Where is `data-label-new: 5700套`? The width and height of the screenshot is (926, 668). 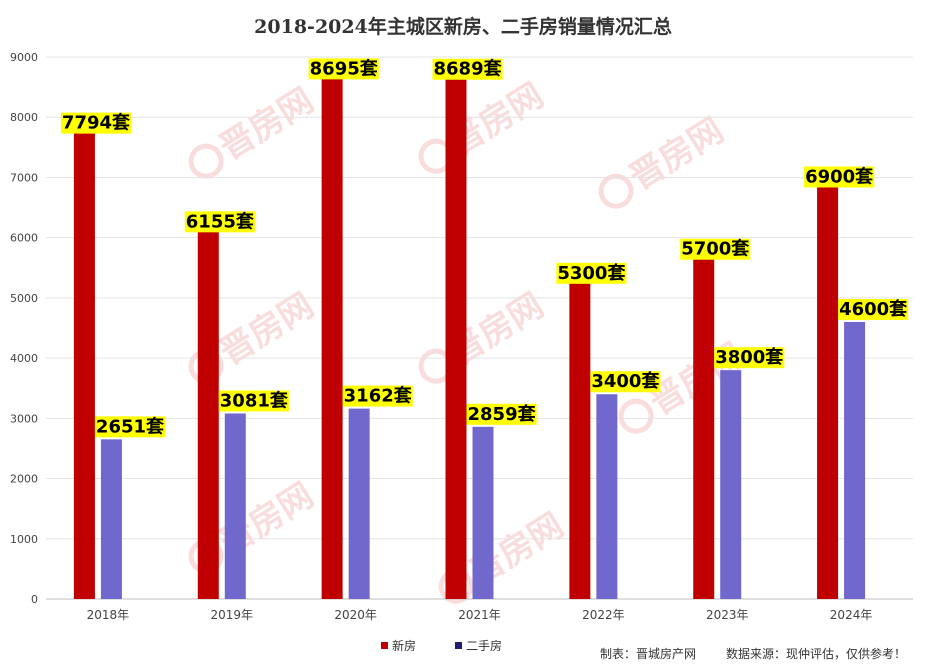 data-label-new: 5700套 is located at coordinates (715, 249).